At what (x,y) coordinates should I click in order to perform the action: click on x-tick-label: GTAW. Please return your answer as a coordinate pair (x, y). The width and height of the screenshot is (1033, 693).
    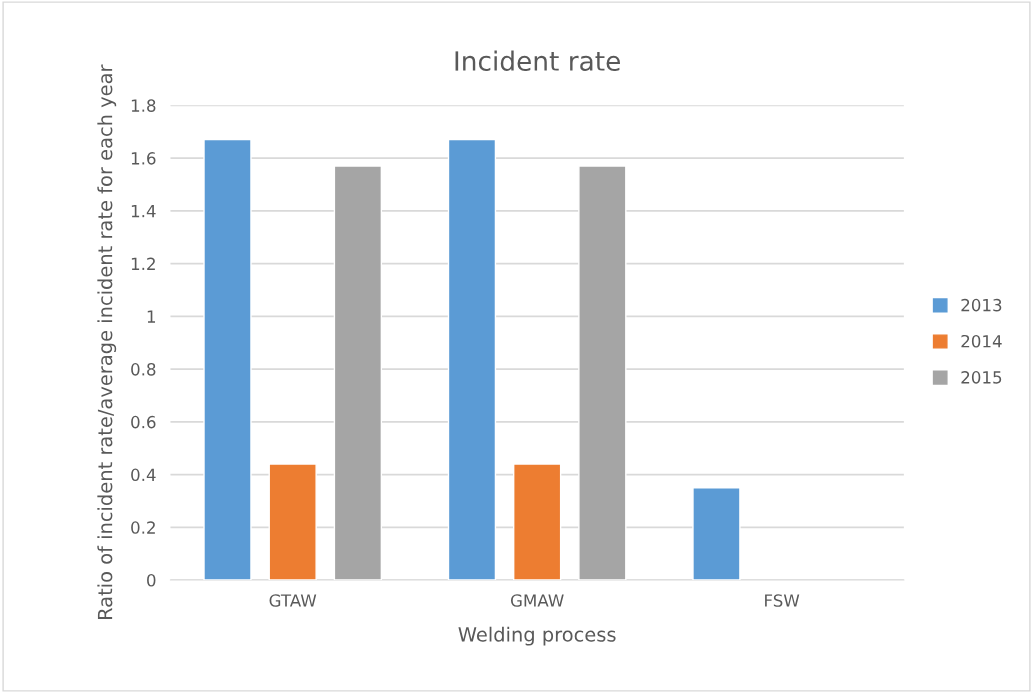
    Looking at the image, I should click on (293, 600).